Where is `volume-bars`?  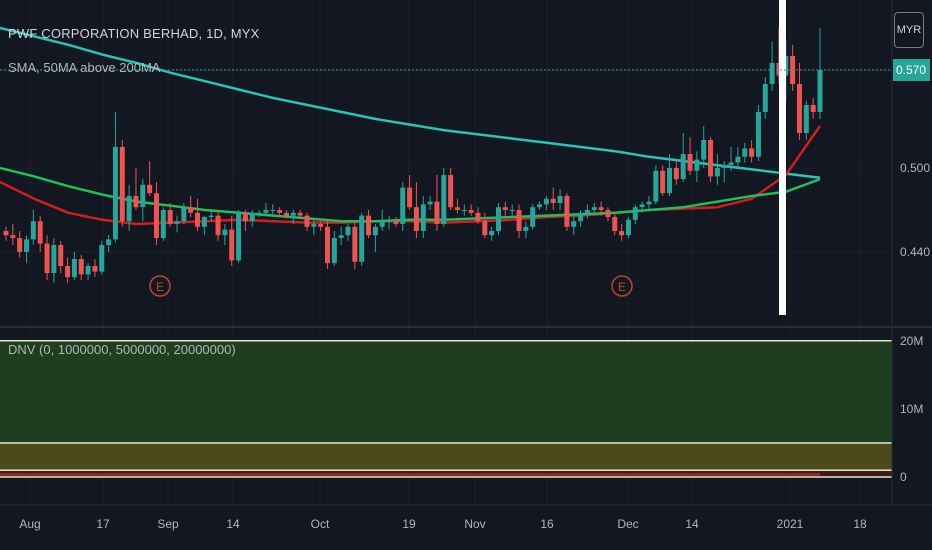 volume-bars is located at coordinates (410, 474).